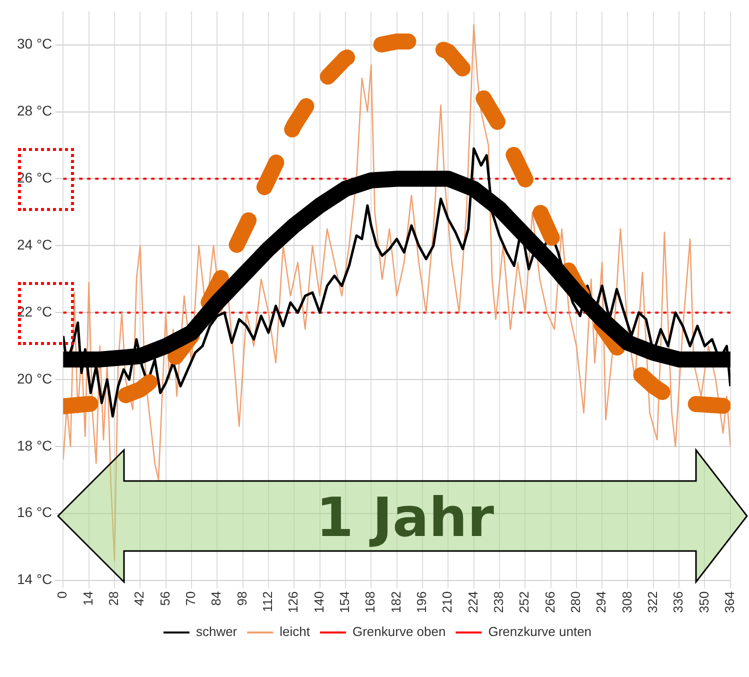 The height and width of the screenshot is (677, 749). Describe the element at coordinates (422, 602) in the screenshot. I see `x-tick-label: 196` at that location.